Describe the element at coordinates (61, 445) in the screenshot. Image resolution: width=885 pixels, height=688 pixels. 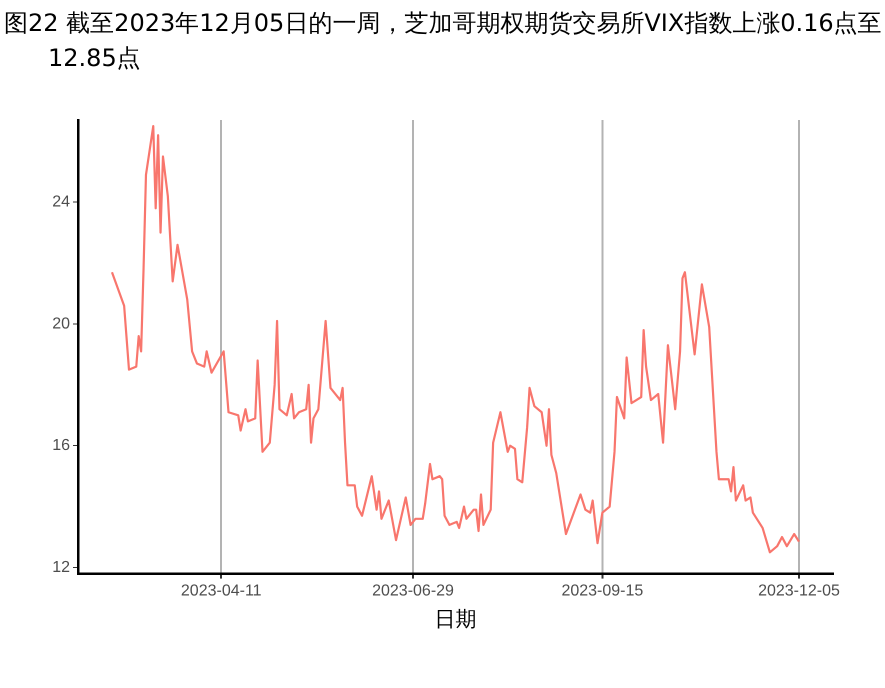
I see `y-tick-label: 16` at that location.